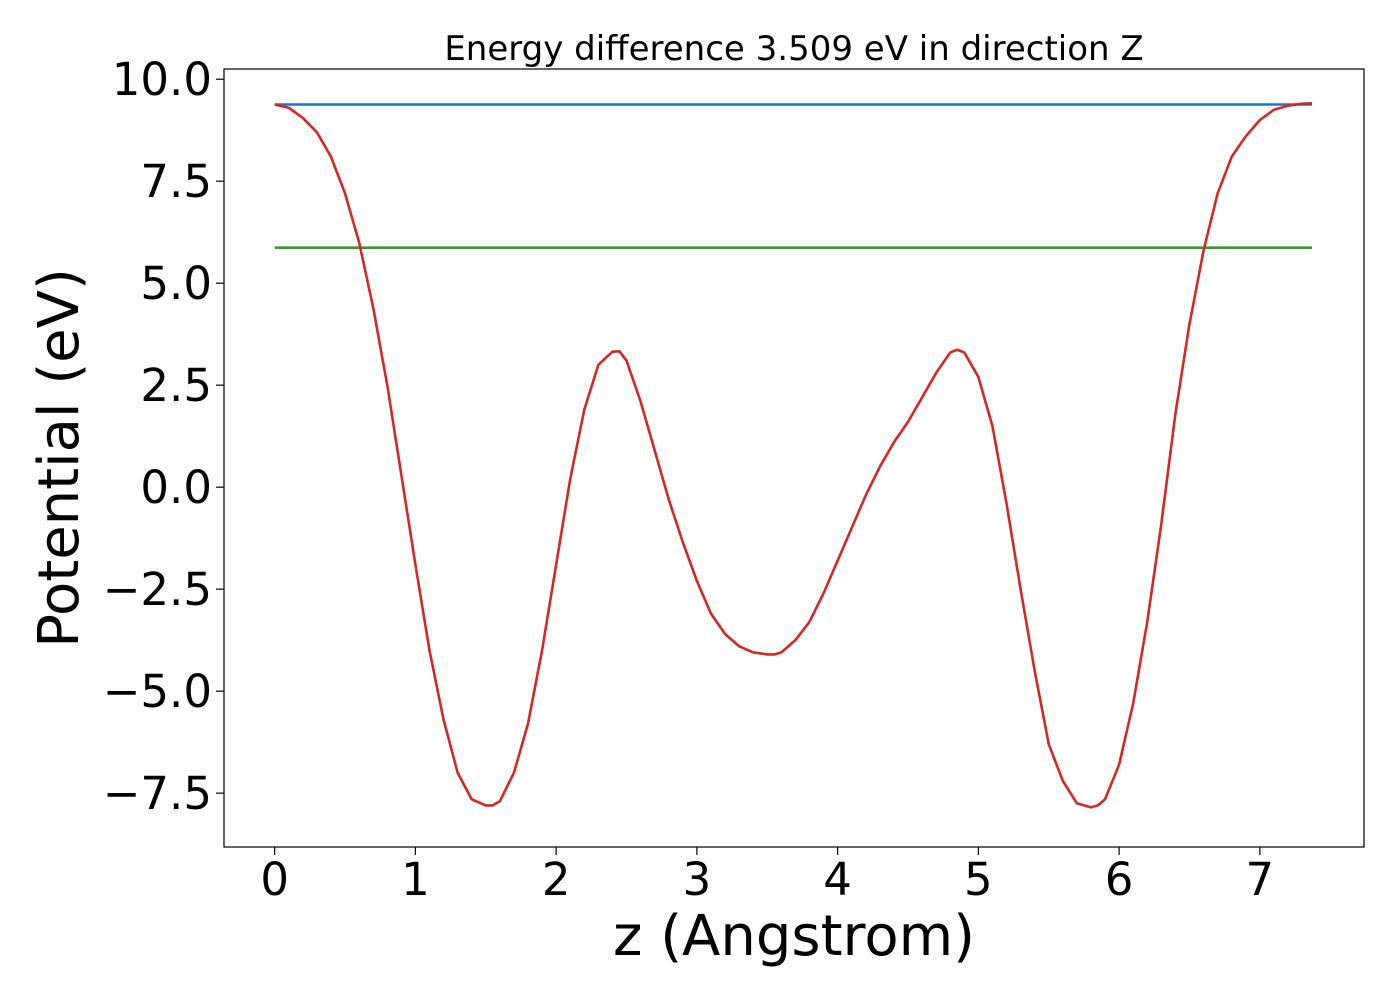 This screenshot has height=1000, width=1400. Describe the element at coordinates (837, 879) in the screenshot. I see `x-tick-label: 4` at that location.